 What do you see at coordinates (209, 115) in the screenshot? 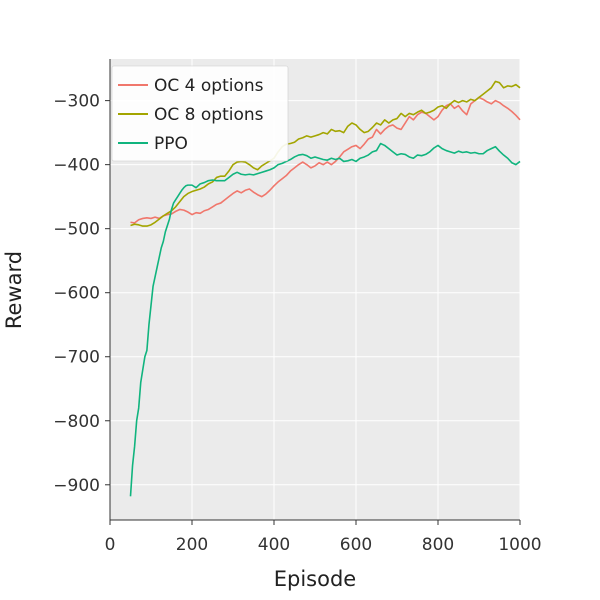
I see `legend-label-oc8: OC 8 options` at bounding box center [209, 115].